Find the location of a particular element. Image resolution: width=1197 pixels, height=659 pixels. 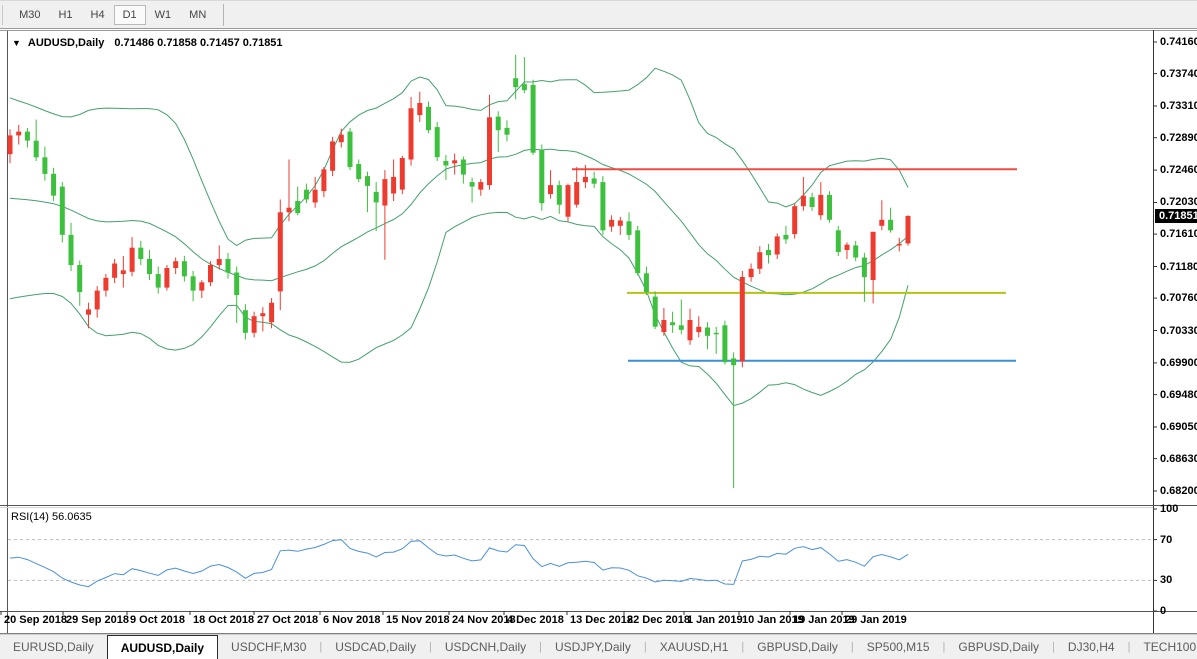

price-axis-label: 0.68200 is located at coordinates (1178, 491).